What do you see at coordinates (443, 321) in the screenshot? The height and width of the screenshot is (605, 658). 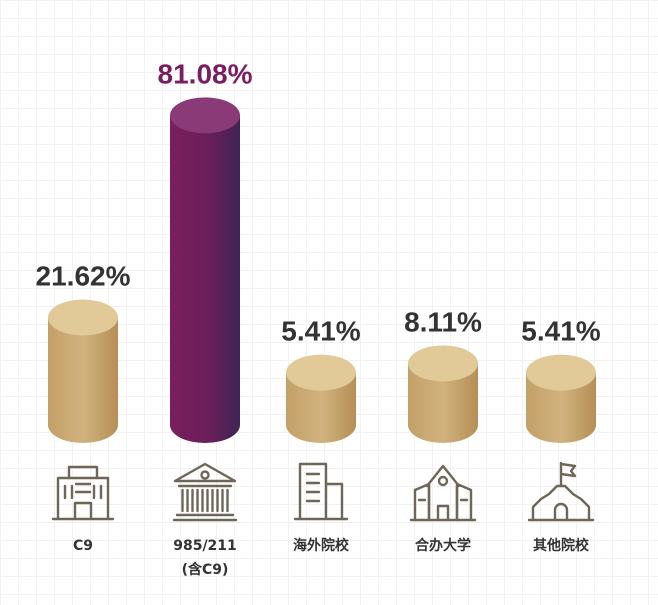 I see `value-label: 8.11%` at bounding box center [443, 321].